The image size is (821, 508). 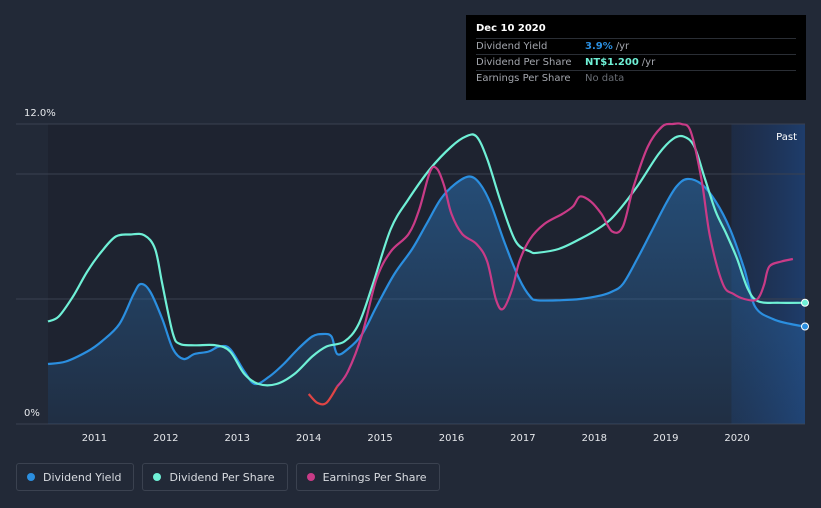 What do you see at coordinates (522, 438) in the screenshot?
I see `x-tick-label: 2017` at bounding box center [522, 438].